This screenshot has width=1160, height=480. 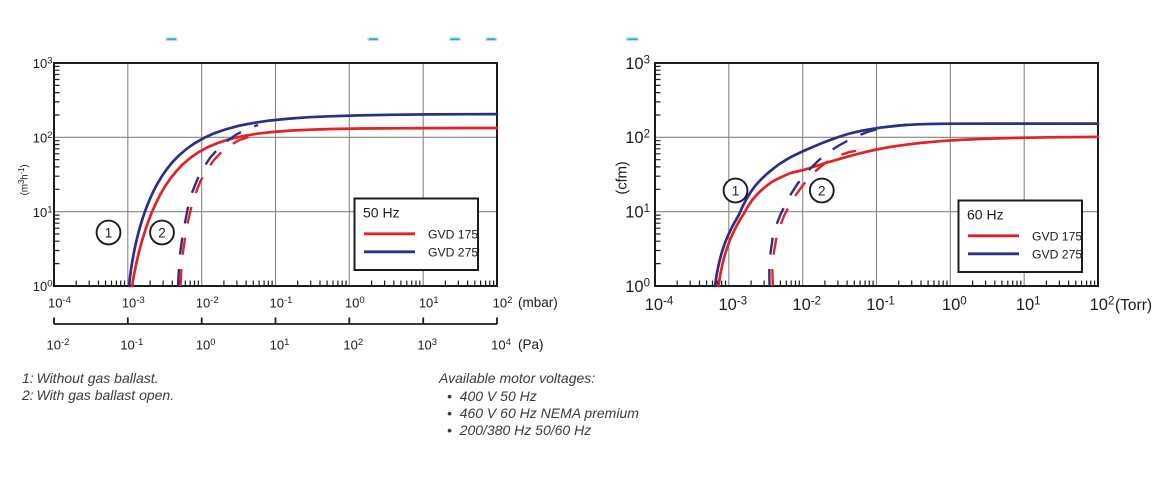 What do you see at coordinates (501, 345) in the screenshot?
I see `svg-text: 10⁴` at bounding box center [501, 345].